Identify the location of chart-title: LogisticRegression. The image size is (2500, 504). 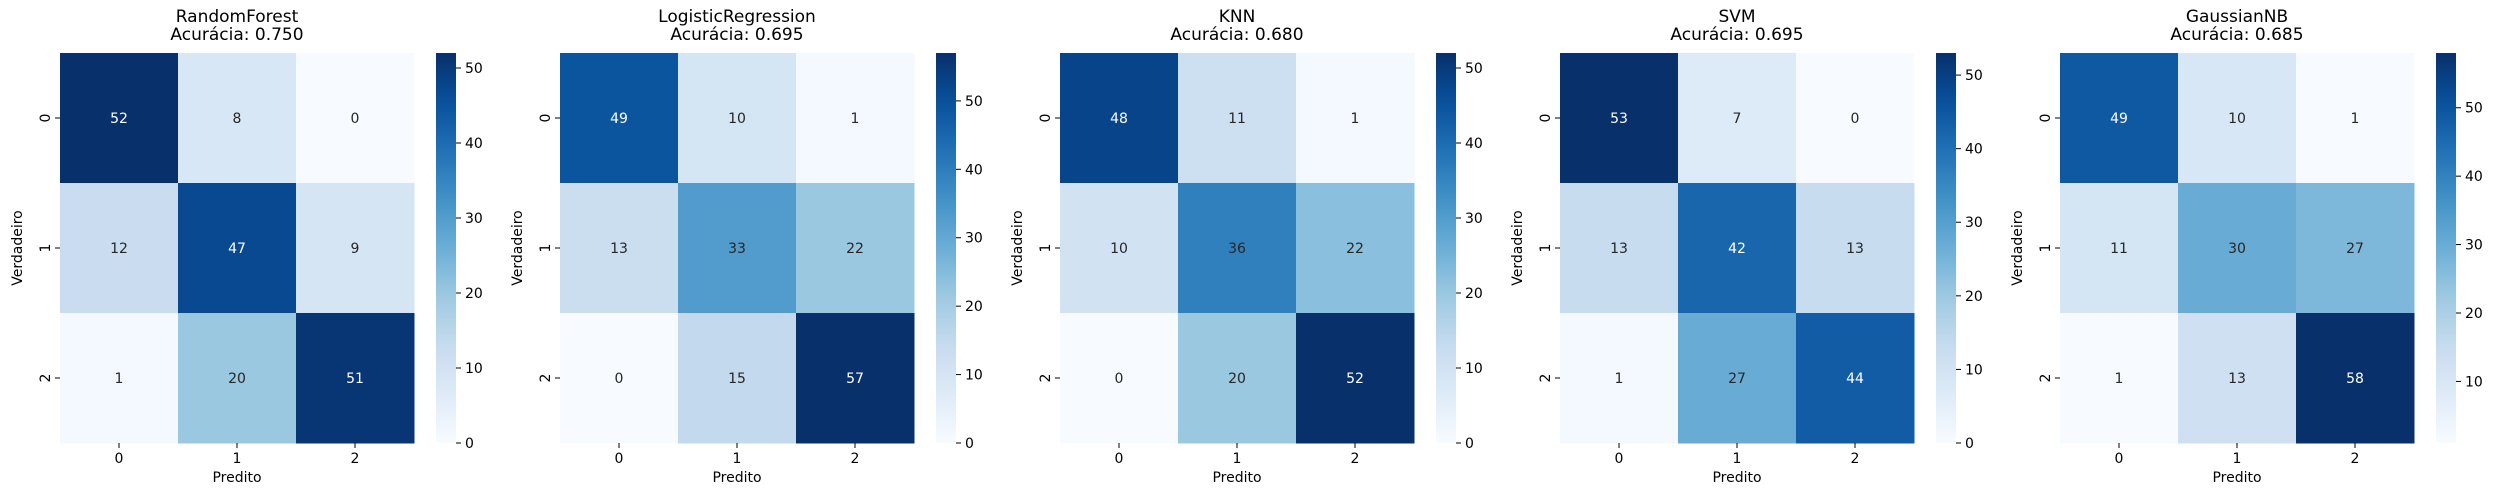
(737, 17).